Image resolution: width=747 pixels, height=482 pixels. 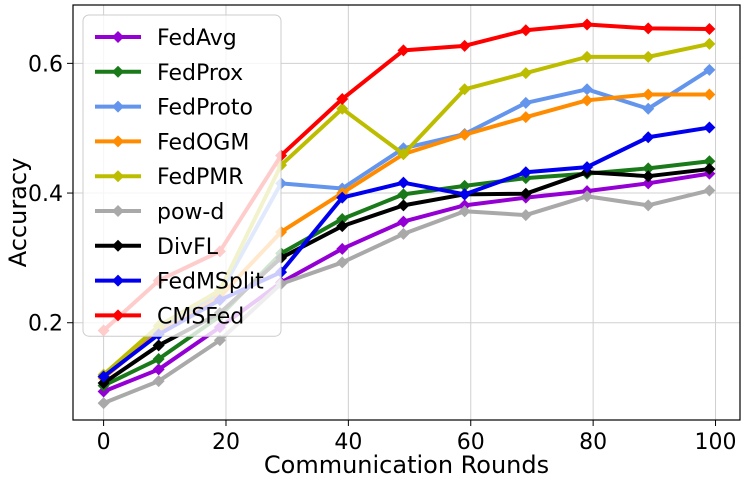 What do you see at coordinates (197, 38) in the screenshot?
I see `legend-label: FedAvg` at bounding box center [197, 38].